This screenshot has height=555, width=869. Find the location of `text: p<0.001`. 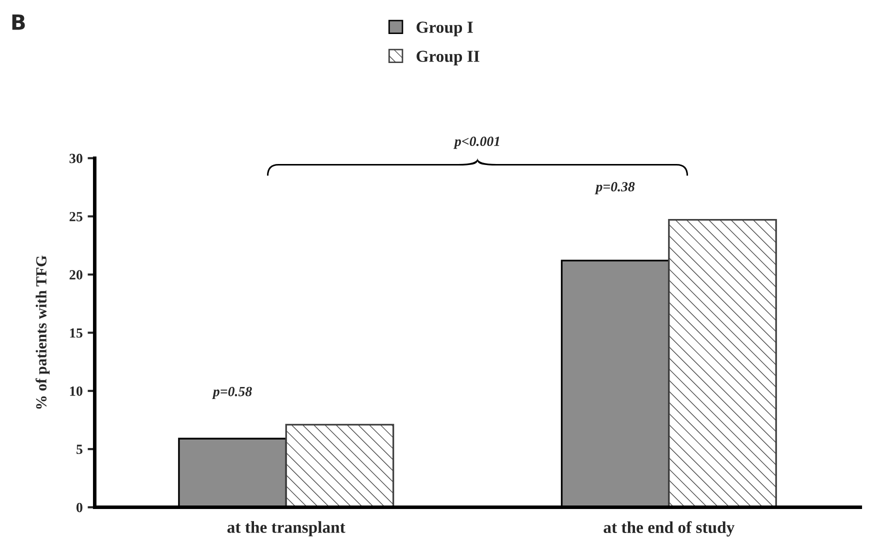

text: p<0.001 is located at coordinates (476, 142).